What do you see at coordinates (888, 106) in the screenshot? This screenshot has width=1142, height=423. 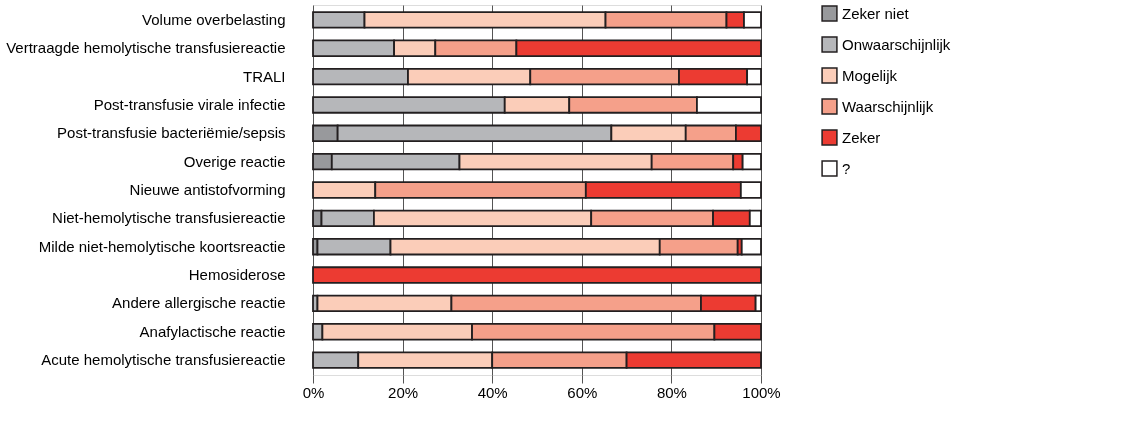 I see `legend-label: Waarschijnlijk` at bounding box center [888, 106].